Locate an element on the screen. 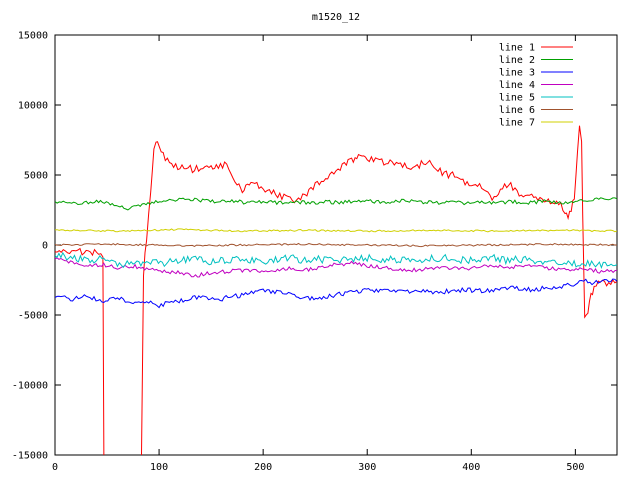  x-tick-label: 100 is located at coordinates (159, 467).